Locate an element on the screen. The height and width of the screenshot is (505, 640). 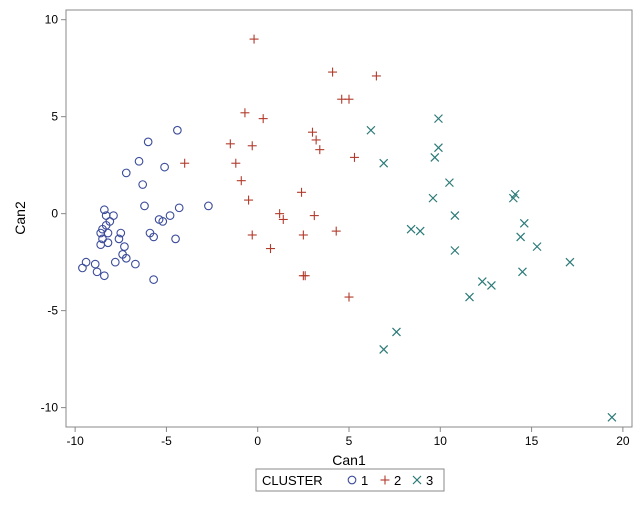
y-tick-label: -10 is located at coordinates (50, 408).